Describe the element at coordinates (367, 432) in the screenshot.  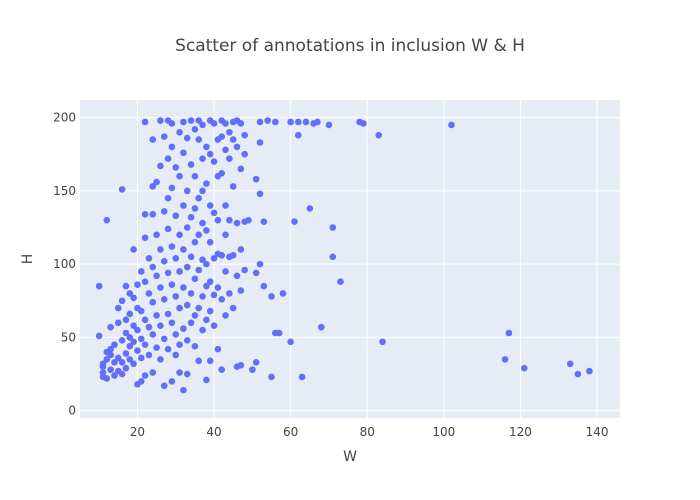
I see `x-tick-label: 80` at that location.